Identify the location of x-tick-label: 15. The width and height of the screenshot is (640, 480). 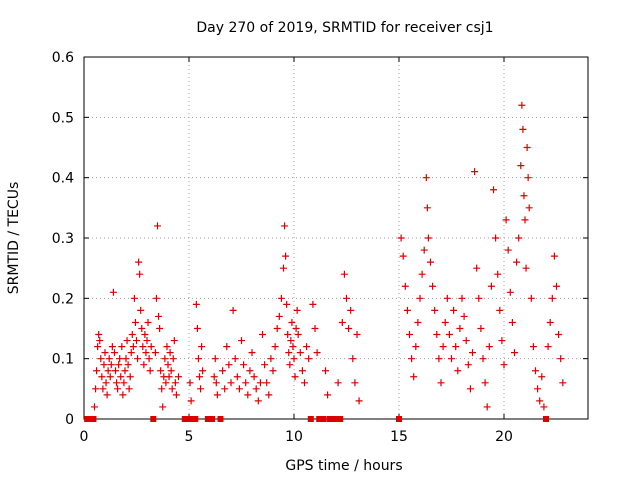
(399, 437).